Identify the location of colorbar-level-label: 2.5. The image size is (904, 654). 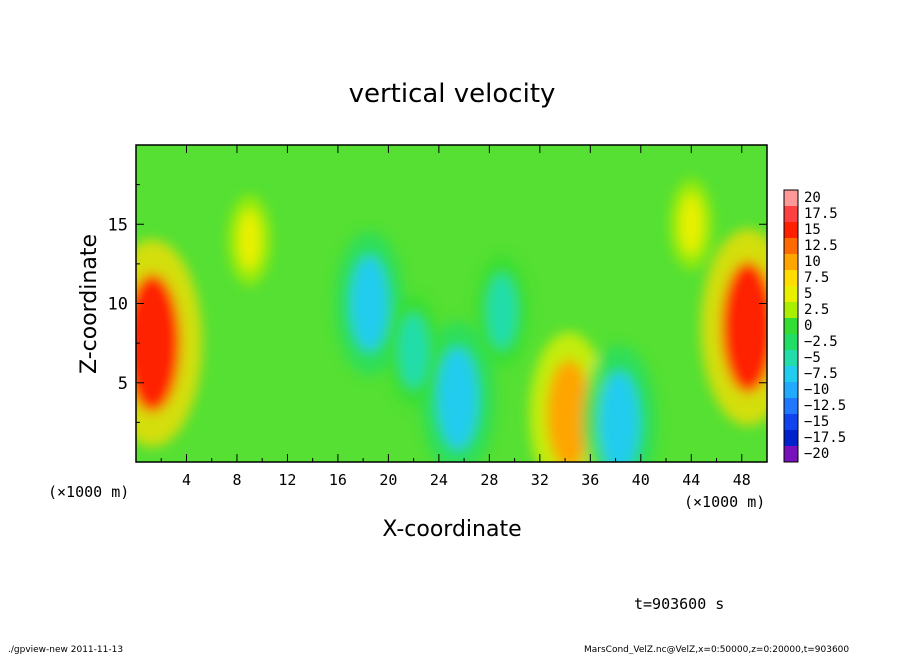
(816, 310).